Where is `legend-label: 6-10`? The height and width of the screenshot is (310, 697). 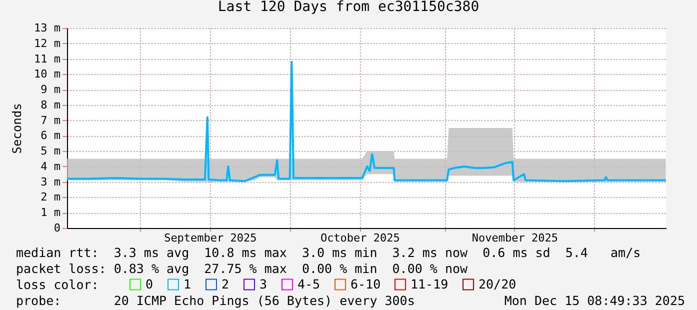 legend-label: 6-10 is located at coordinates (365, 284).